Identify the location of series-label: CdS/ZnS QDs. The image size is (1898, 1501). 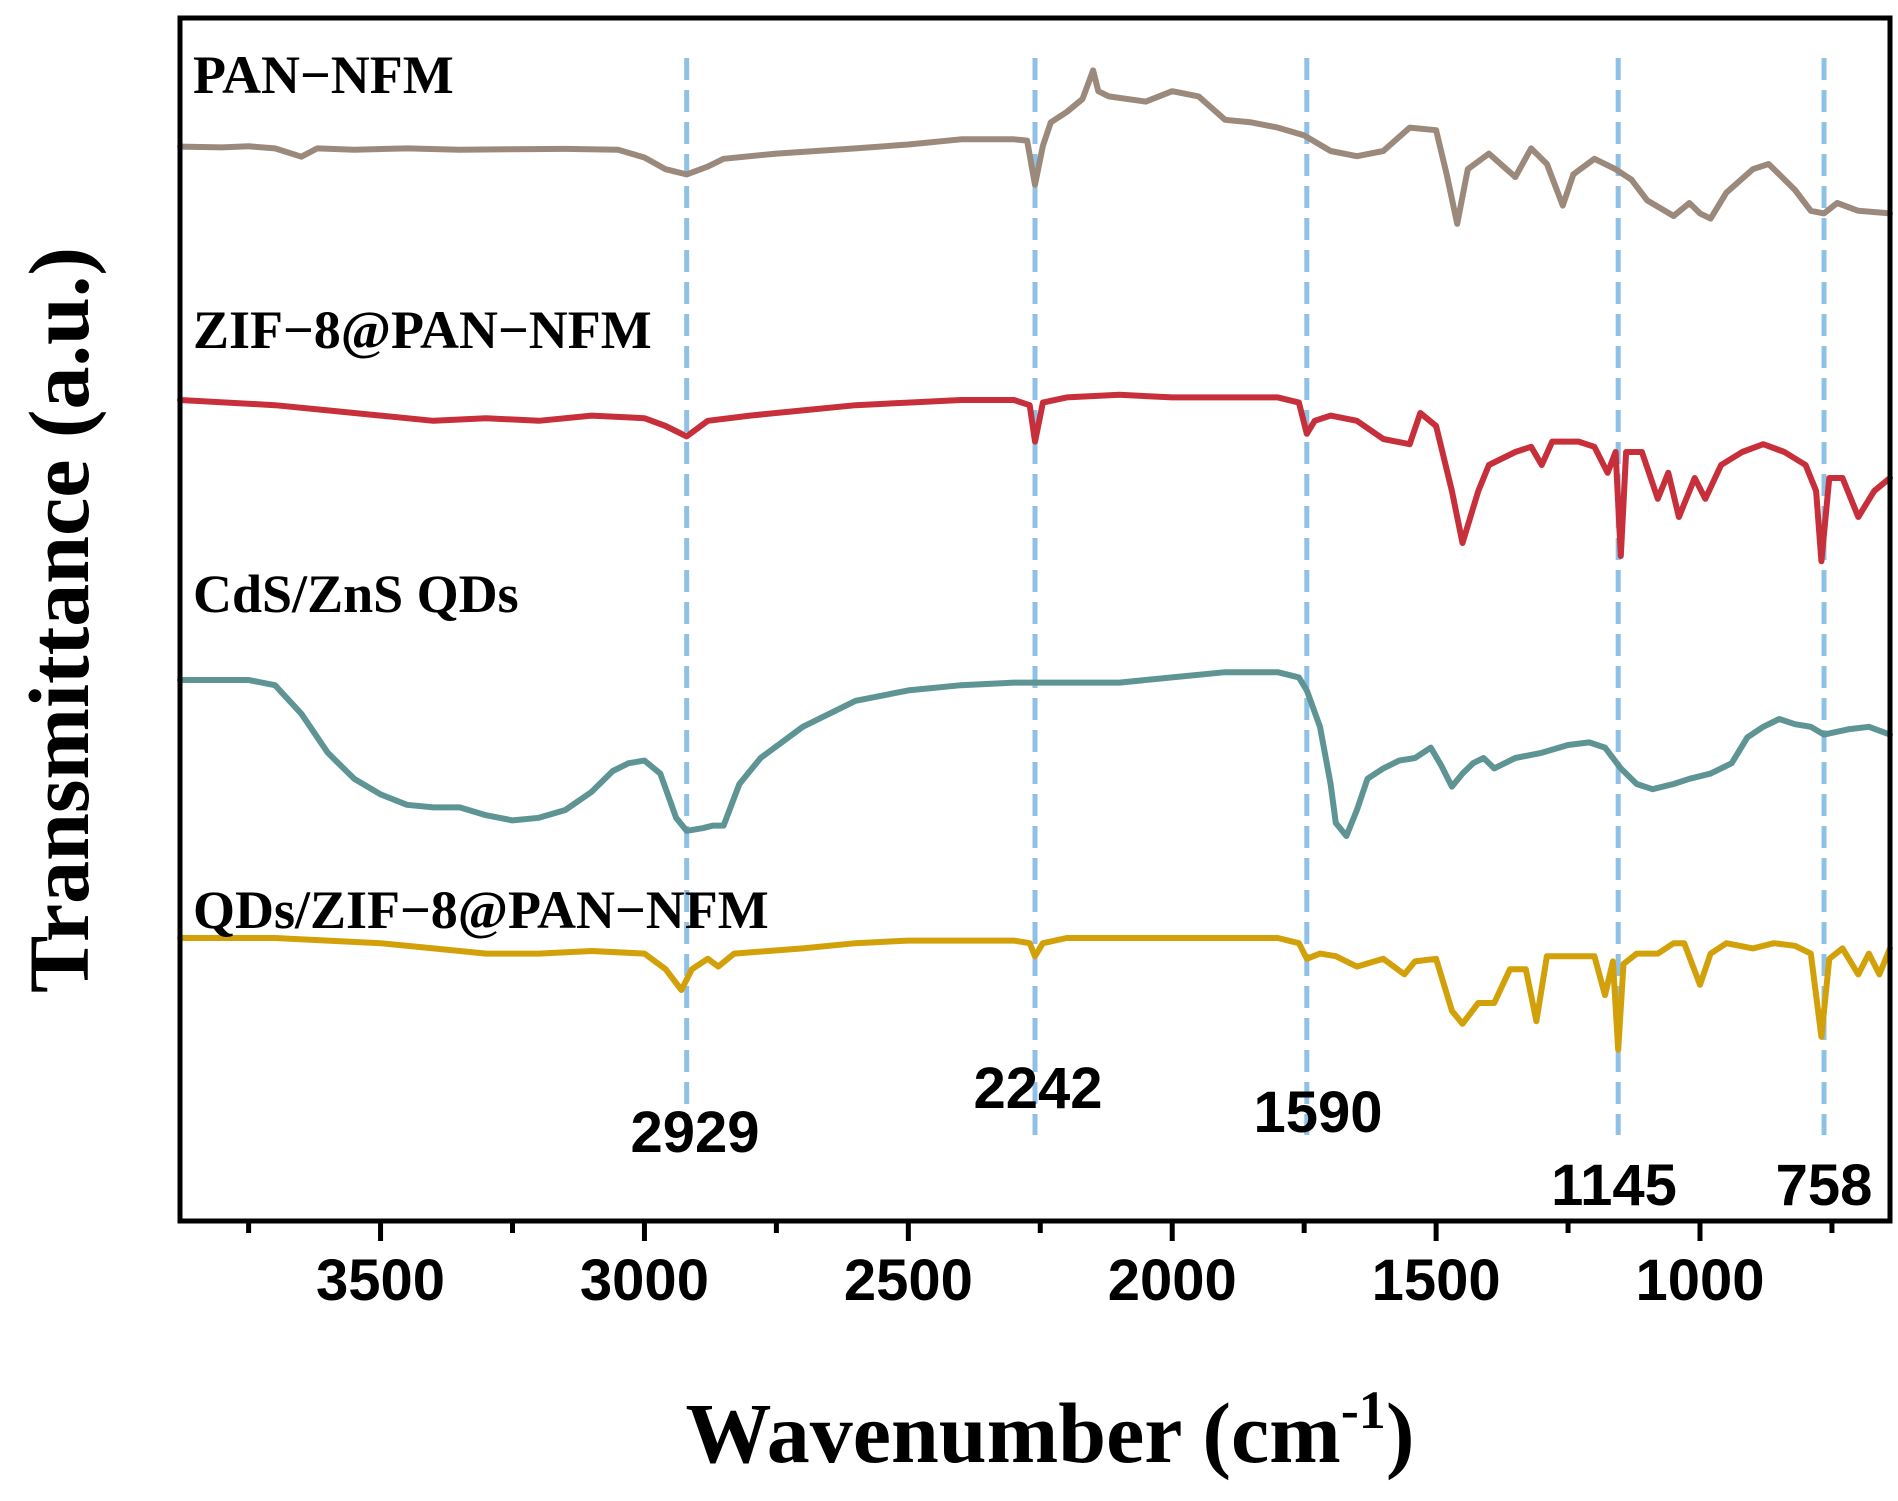
(356, 594).